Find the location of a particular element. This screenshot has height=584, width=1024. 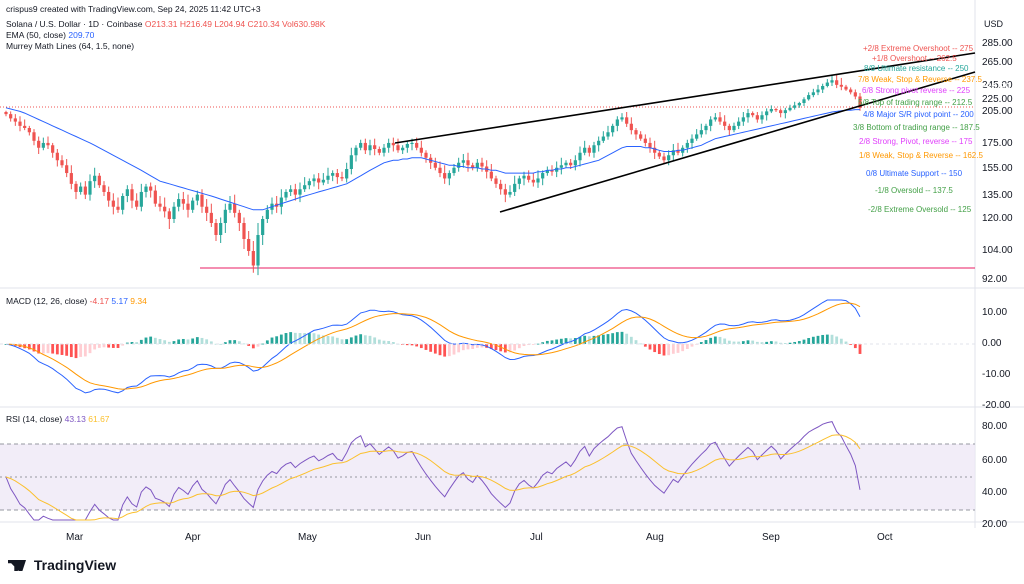

rsi-legend: RSI (14, close) 43.13 61.67 is located at coordinates (58, 419).